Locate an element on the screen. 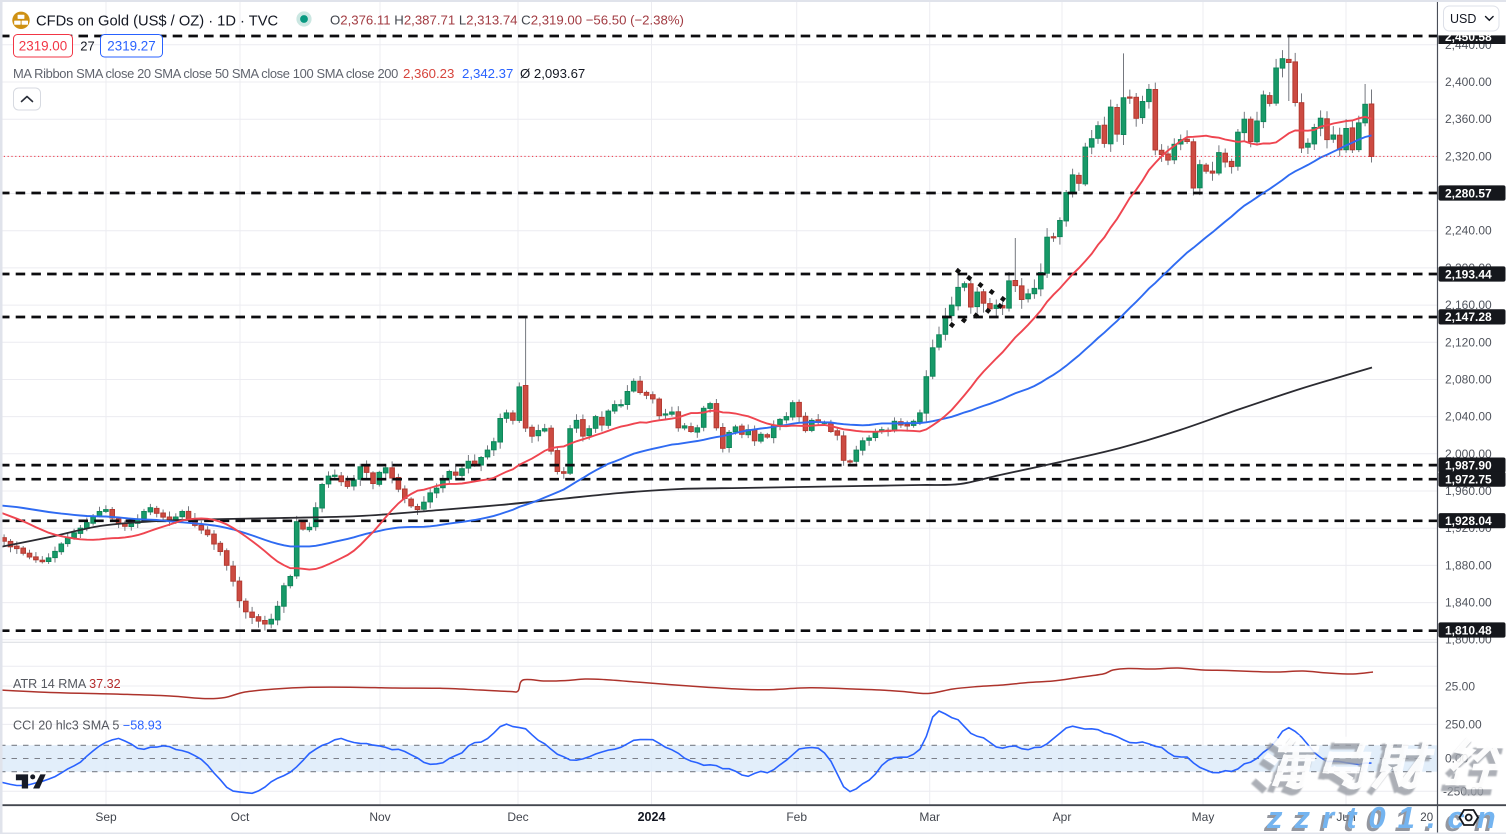  svg-text: Ø 2,093.67 is located at coordinates (552, 73).